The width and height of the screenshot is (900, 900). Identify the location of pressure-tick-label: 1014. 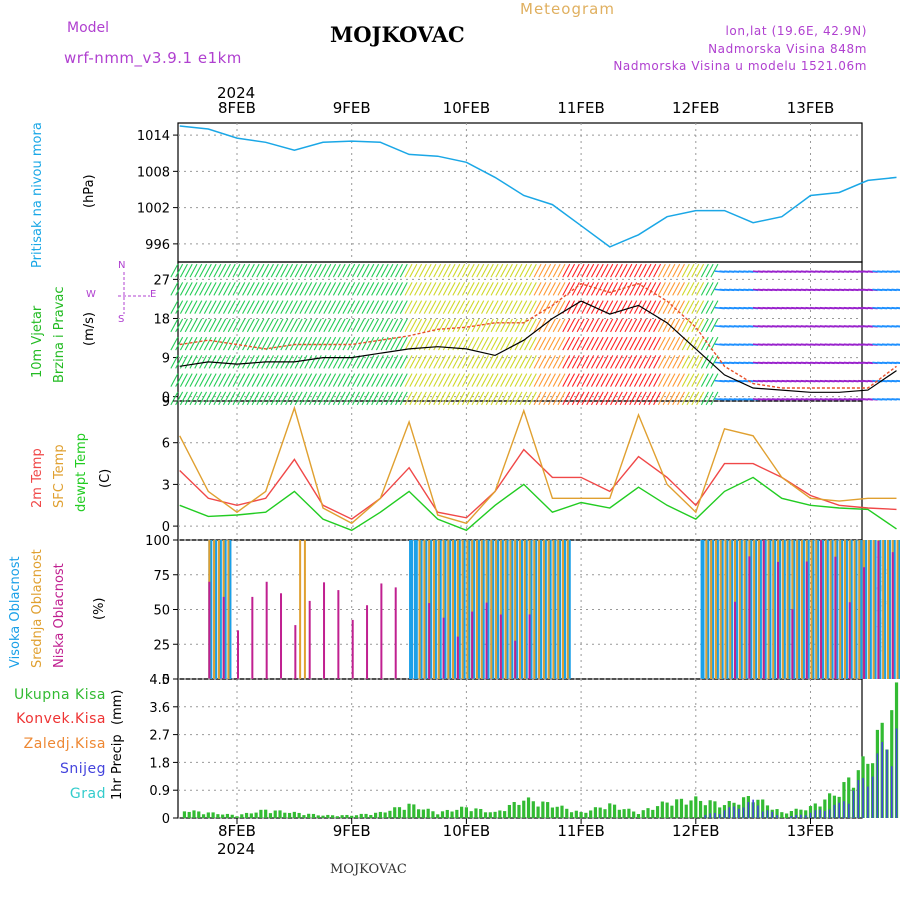
(153, 136).